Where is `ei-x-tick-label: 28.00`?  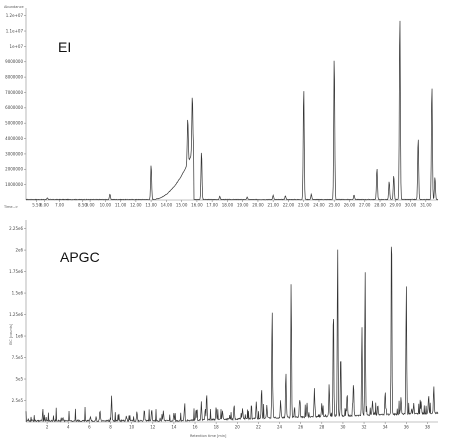
ei-x-tick-label: 28.00 is located at coordinates (380, 205).